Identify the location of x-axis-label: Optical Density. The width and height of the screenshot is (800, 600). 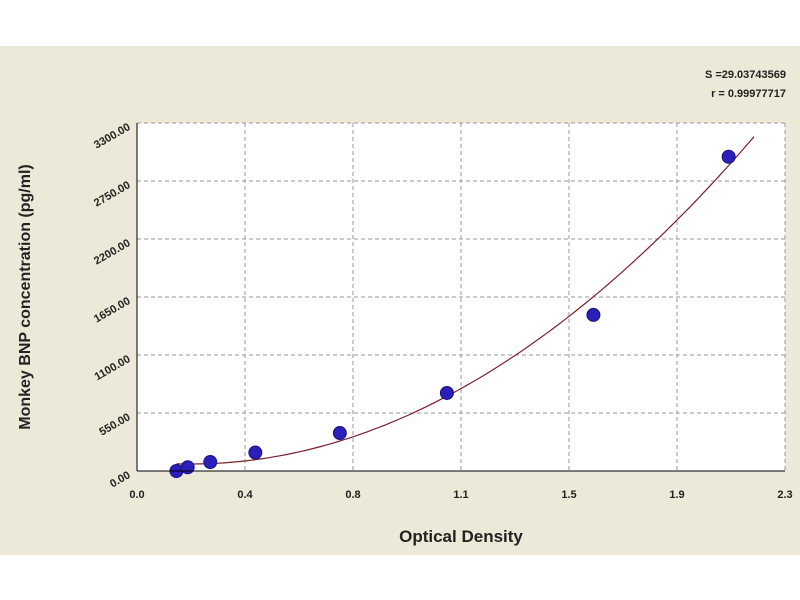
(461, 536).